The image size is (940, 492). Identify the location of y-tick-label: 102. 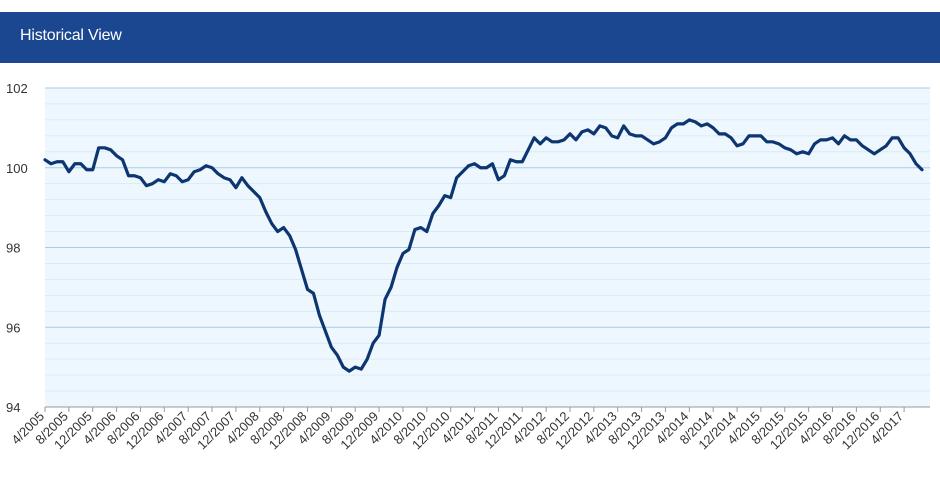
(17, 88).